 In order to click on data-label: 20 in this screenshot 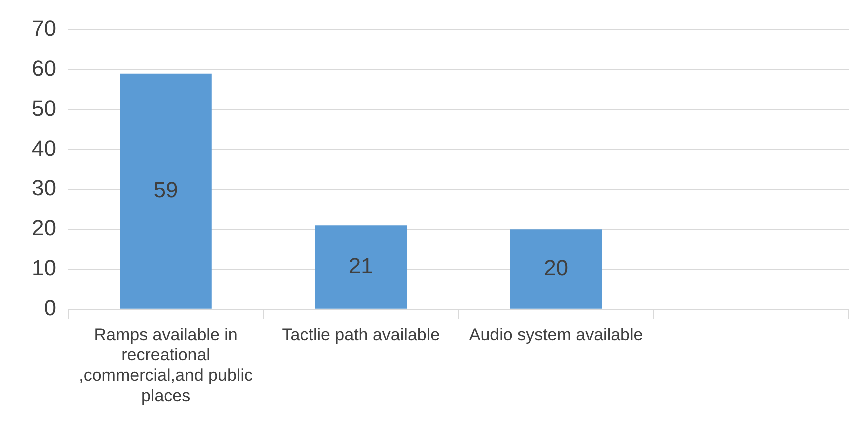, I will do `click(556, 267)`.